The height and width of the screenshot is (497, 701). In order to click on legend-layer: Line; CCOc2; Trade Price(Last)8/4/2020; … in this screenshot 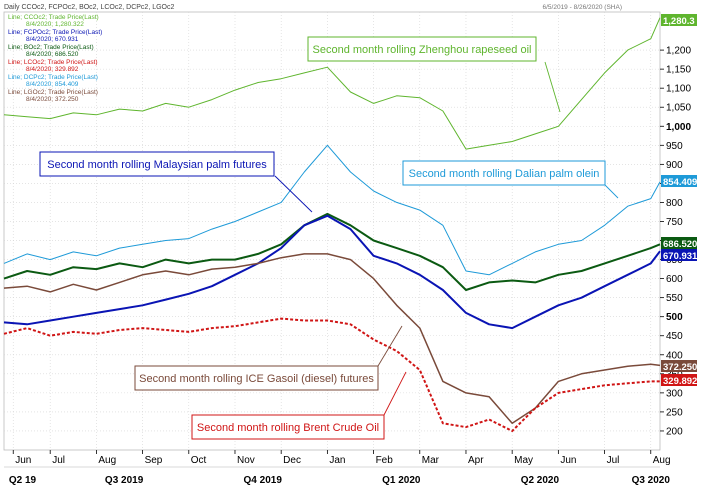, I will do `click(55, 58)`.